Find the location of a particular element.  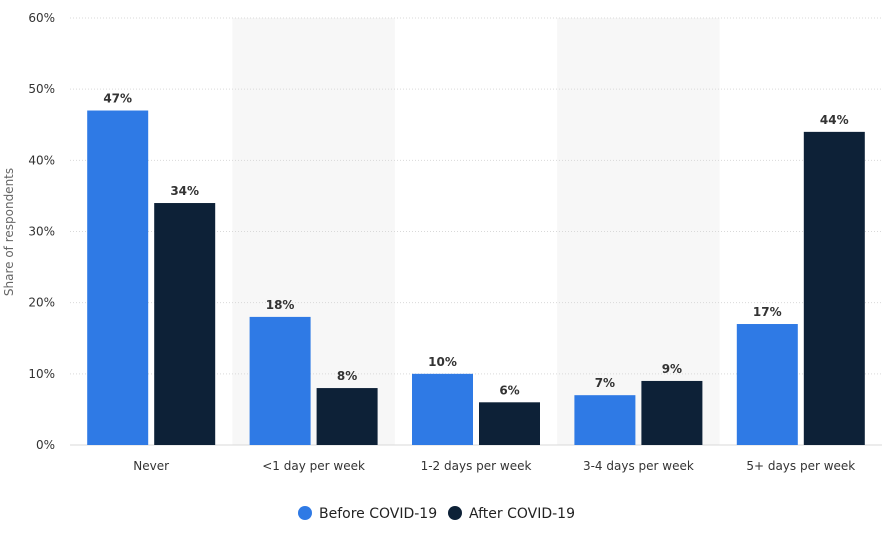

data-label: 47% is located at coordinates (117, 99).